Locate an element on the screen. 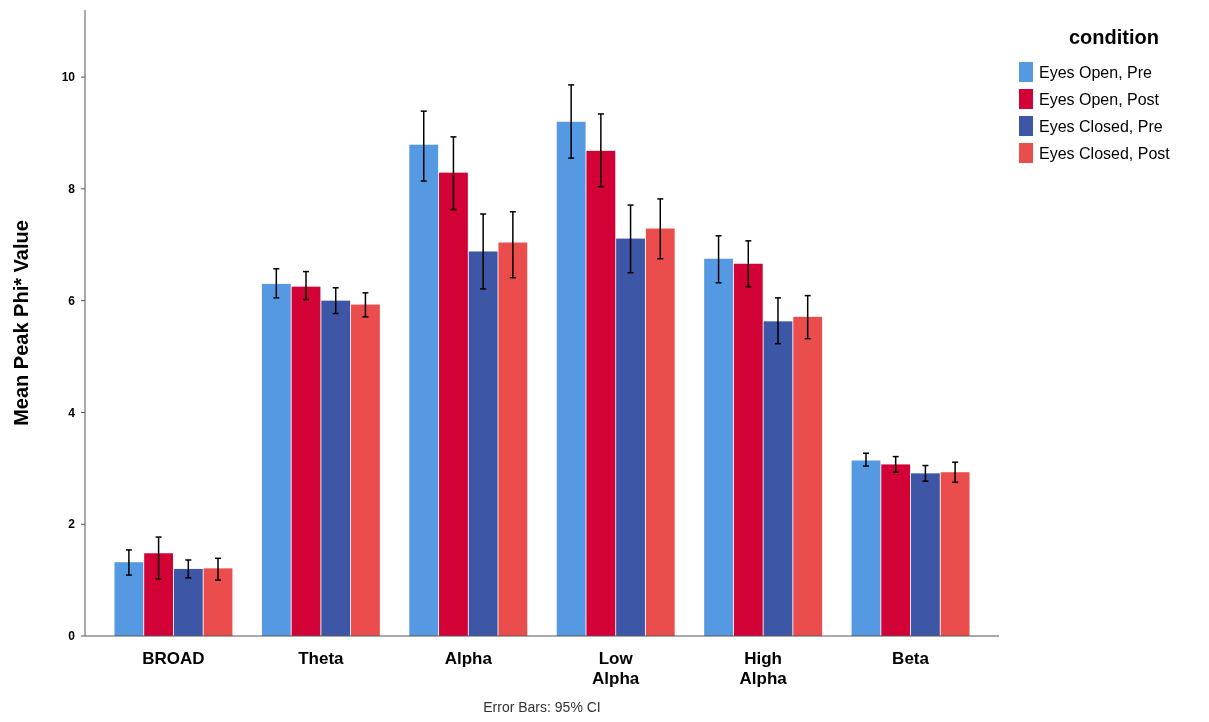 The height and width of the screenshot is (722, 1209). x-tick-label: Low Alpha is located at coordinates (616, 668).